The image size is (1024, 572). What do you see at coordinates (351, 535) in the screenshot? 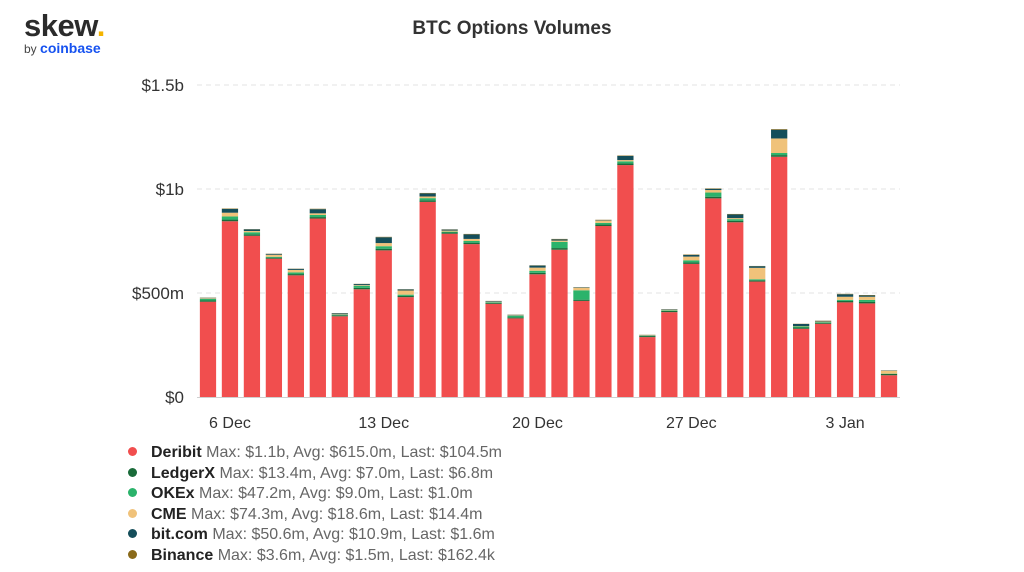
I see `legend-series-stats: Max: $50.6m, Avg: $10.9m, Last: $1.6m` at bounding box center [351, 535].